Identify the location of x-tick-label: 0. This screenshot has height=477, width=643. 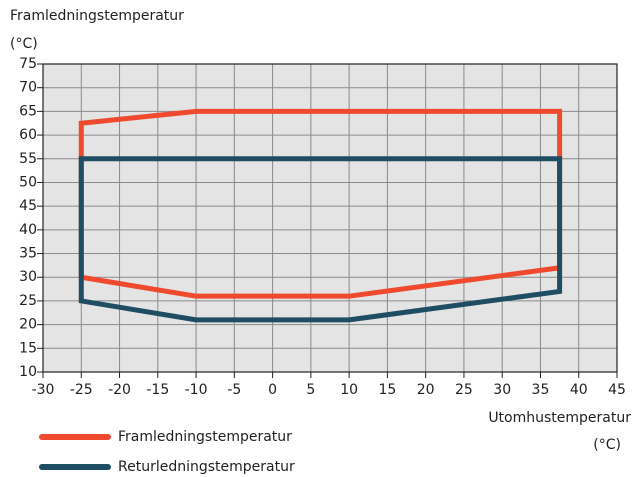
(272, 390).